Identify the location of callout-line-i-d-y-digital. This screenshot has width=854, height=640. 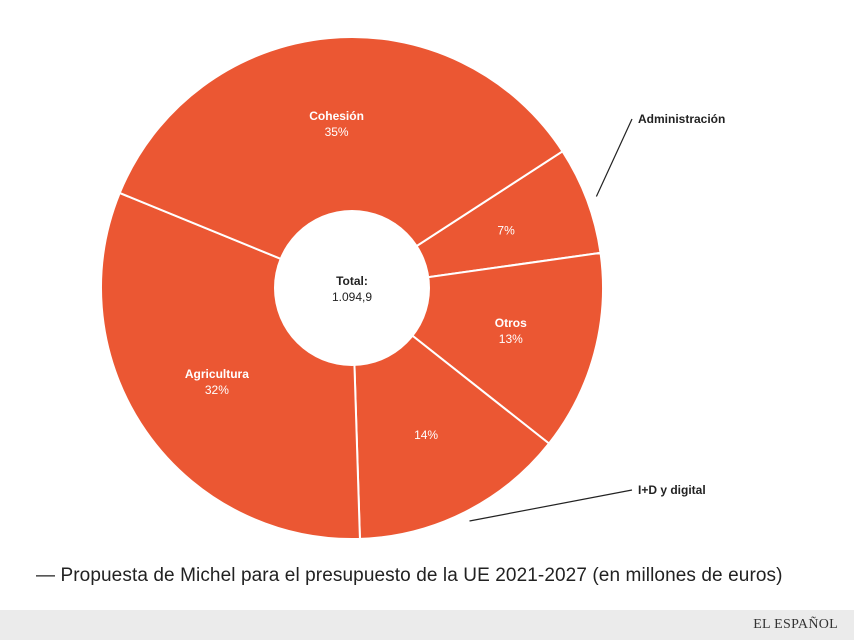
(551, 505).